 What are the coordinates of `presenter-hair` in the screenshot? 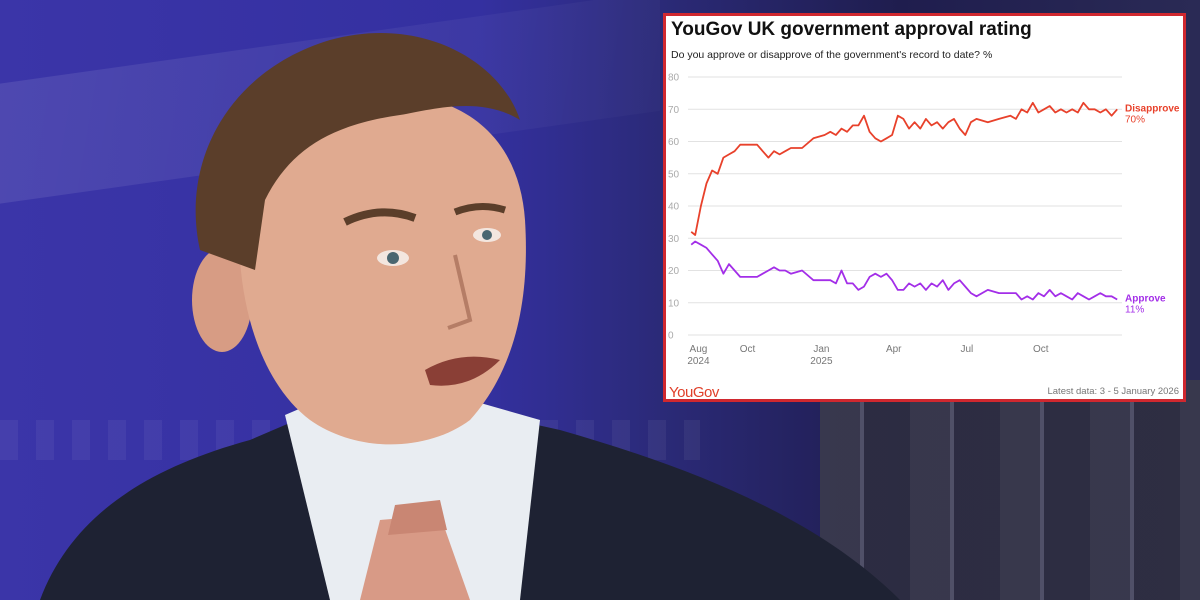 It's located at (357, 151).